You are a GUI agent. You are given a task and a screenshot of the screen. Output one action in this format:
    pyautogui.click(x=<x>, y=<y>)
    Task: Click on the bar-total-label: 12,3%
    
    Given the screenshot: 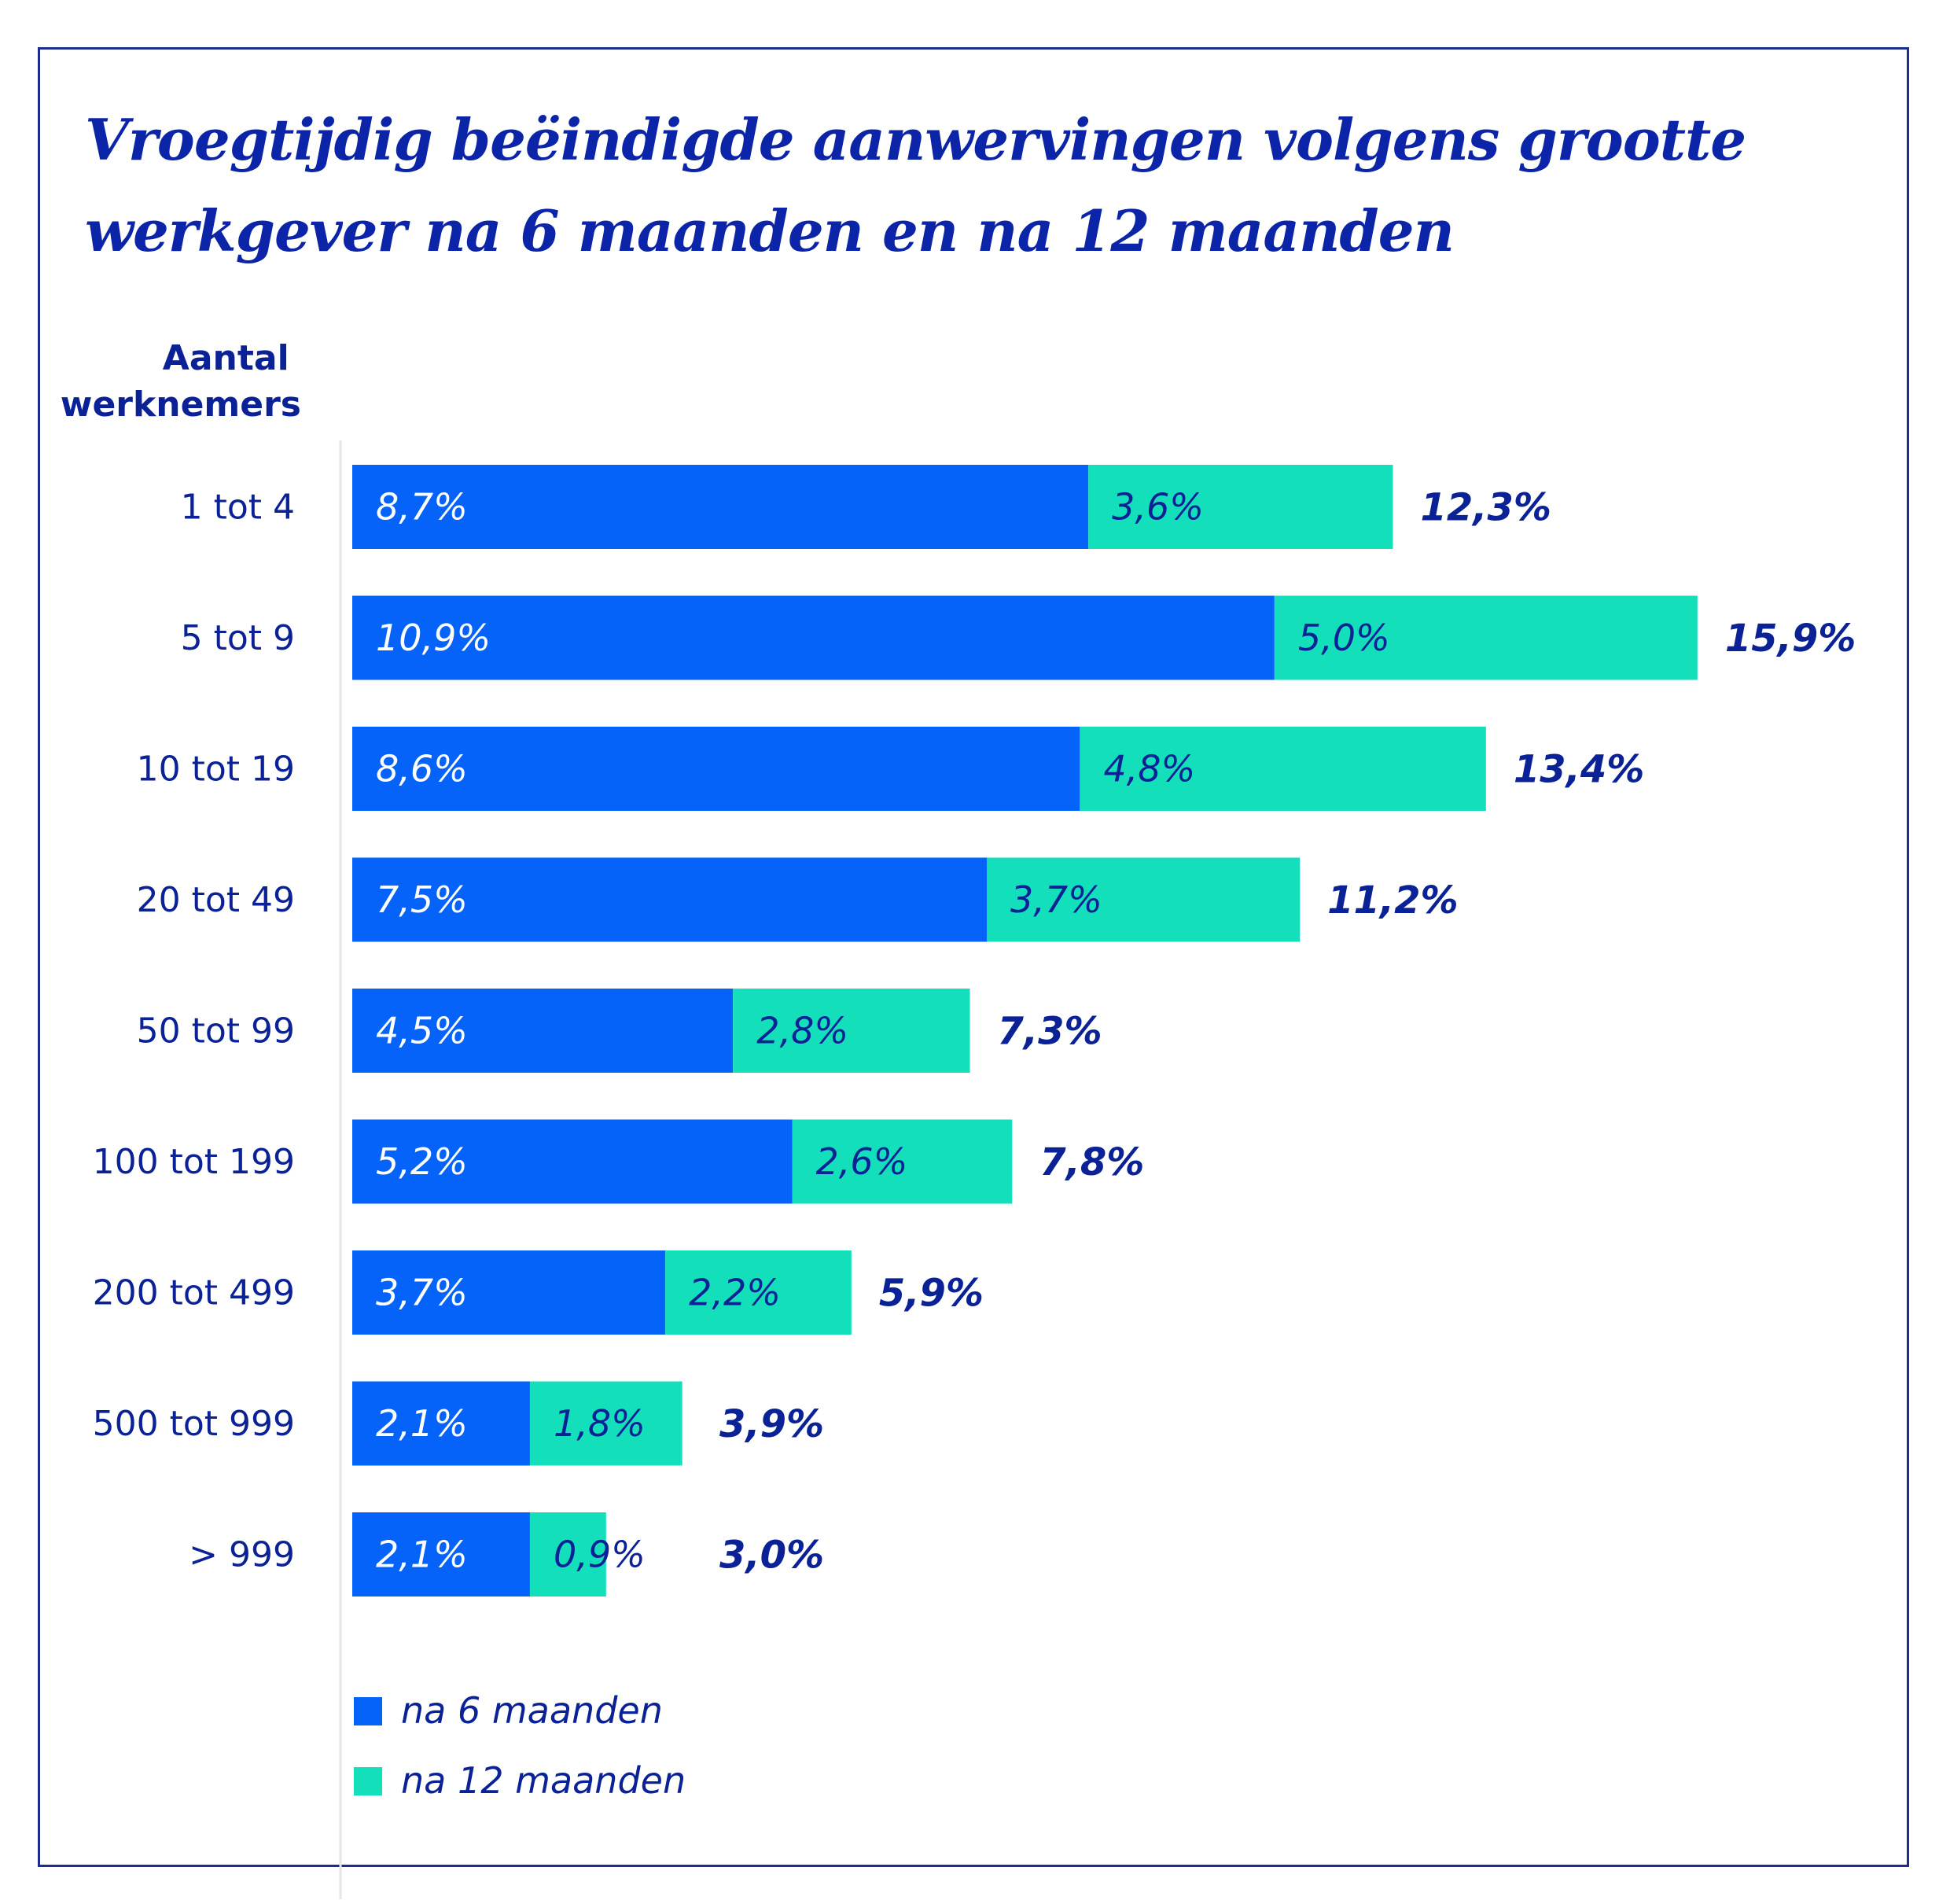 What is the action you would take?
    pyautogui.click(x=1485, y=508)
    